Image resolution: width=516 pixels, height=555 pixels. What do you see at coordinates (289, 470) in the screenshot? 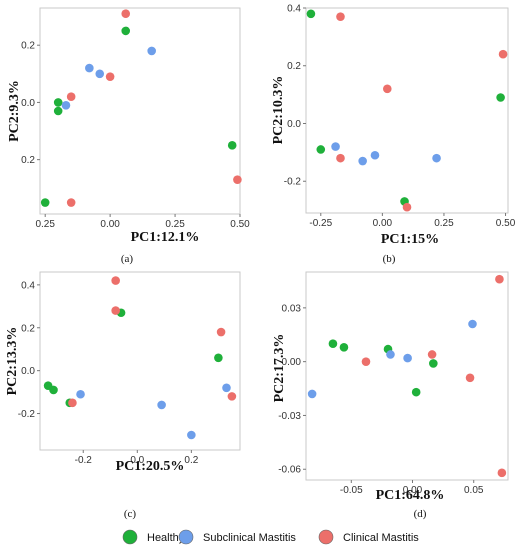
I see `y-tick-label: -0.06` at bounding box center [289, 470].